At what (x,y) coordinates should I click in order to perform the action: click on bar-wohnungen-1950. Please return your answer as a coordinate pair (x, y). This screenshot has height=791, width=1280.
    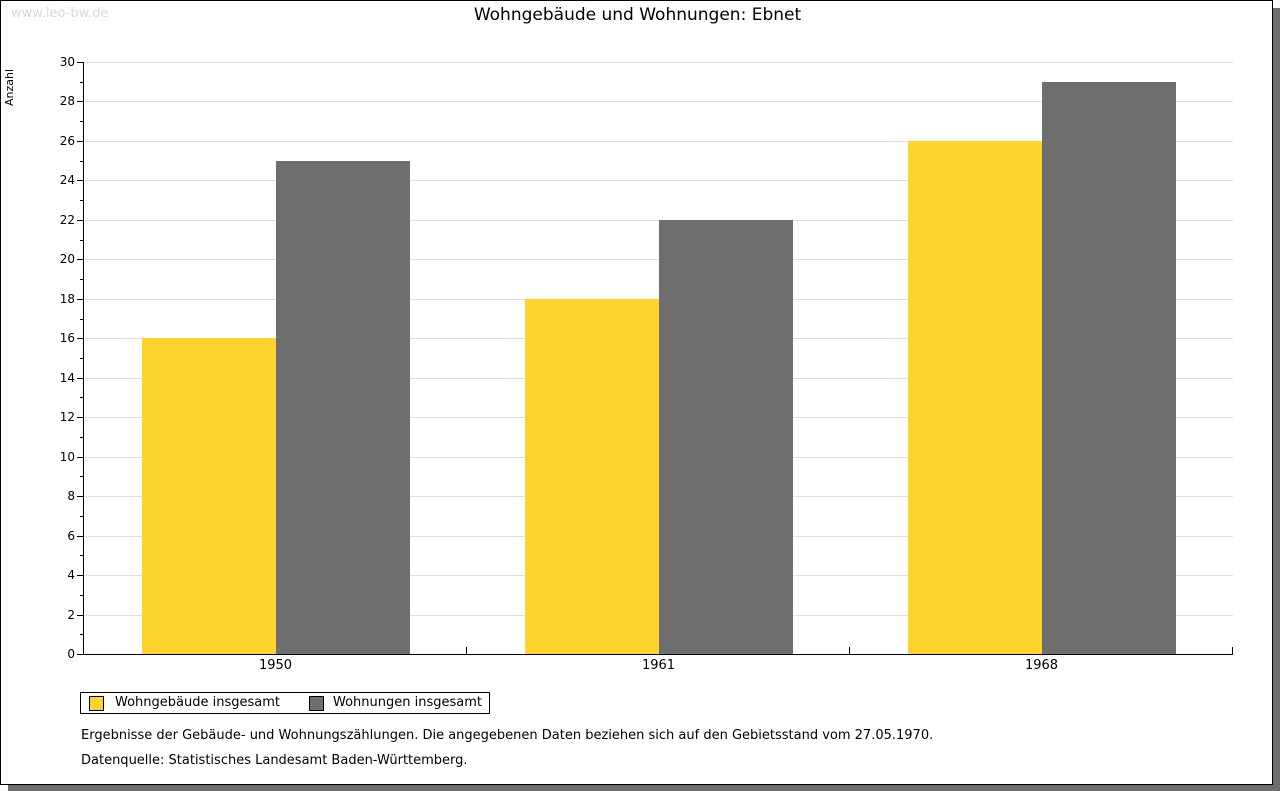
    Looking at the image, I should click on (342, 407).